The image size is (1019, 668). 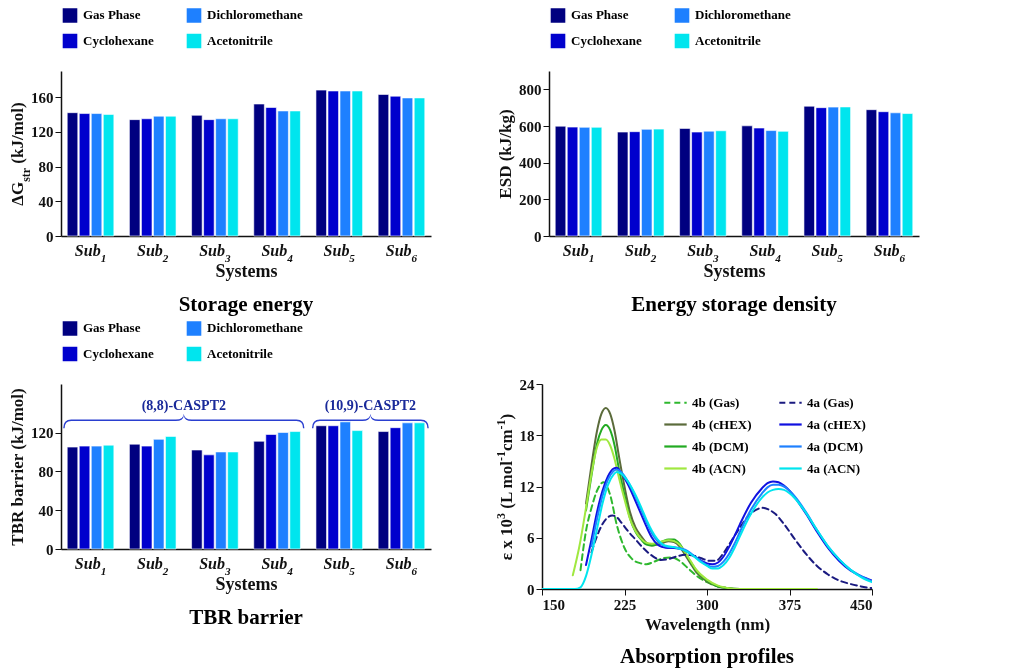 What do you see at coordinates (734, 304) in the screenshot?
I see `text: Energy storage density` at bounding box center [734, 304].